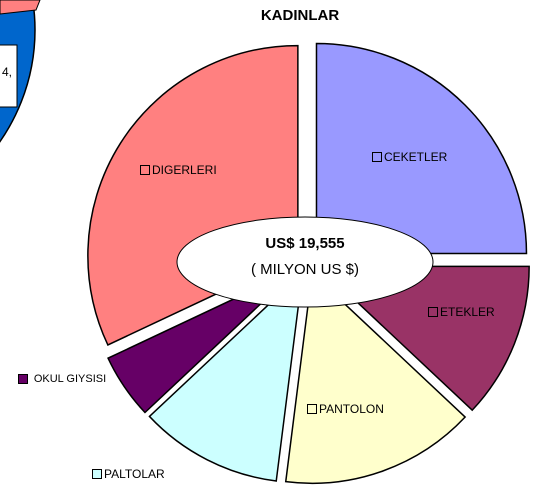 Image resolution: width=550 pixels, height=502 pixels. What do you see at coordinates (134, 474) in the screenshot?
I see `slice-label-text: PALTOLAR` at bounding box center [134, 474].